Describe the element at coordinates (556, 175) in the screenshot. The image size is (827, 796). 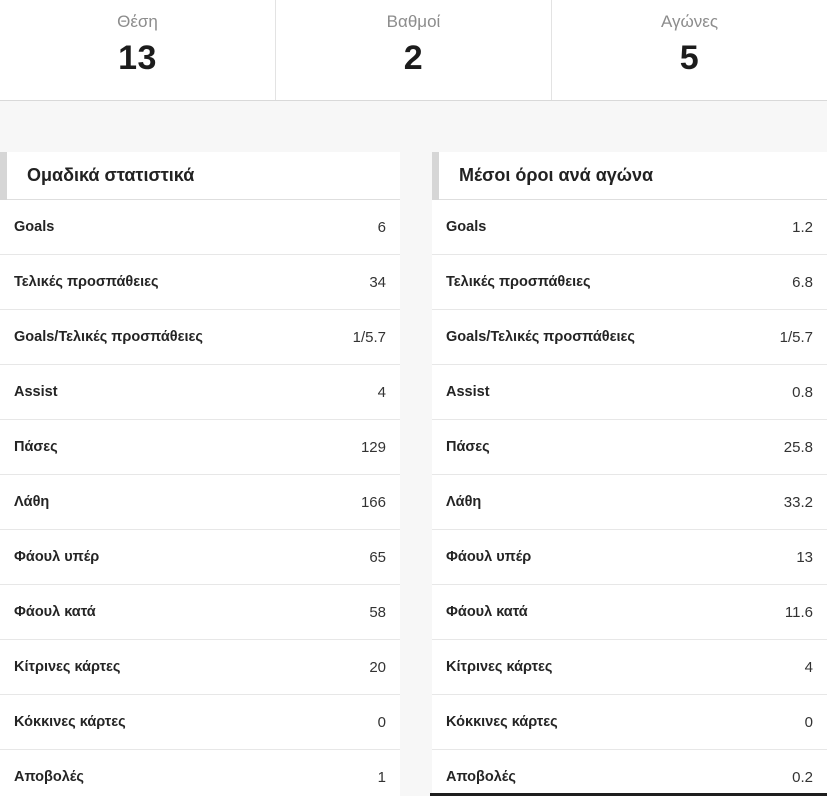
I see `averages-per-match-title: Μέσοι όροι ανά αγώνα` at that location.